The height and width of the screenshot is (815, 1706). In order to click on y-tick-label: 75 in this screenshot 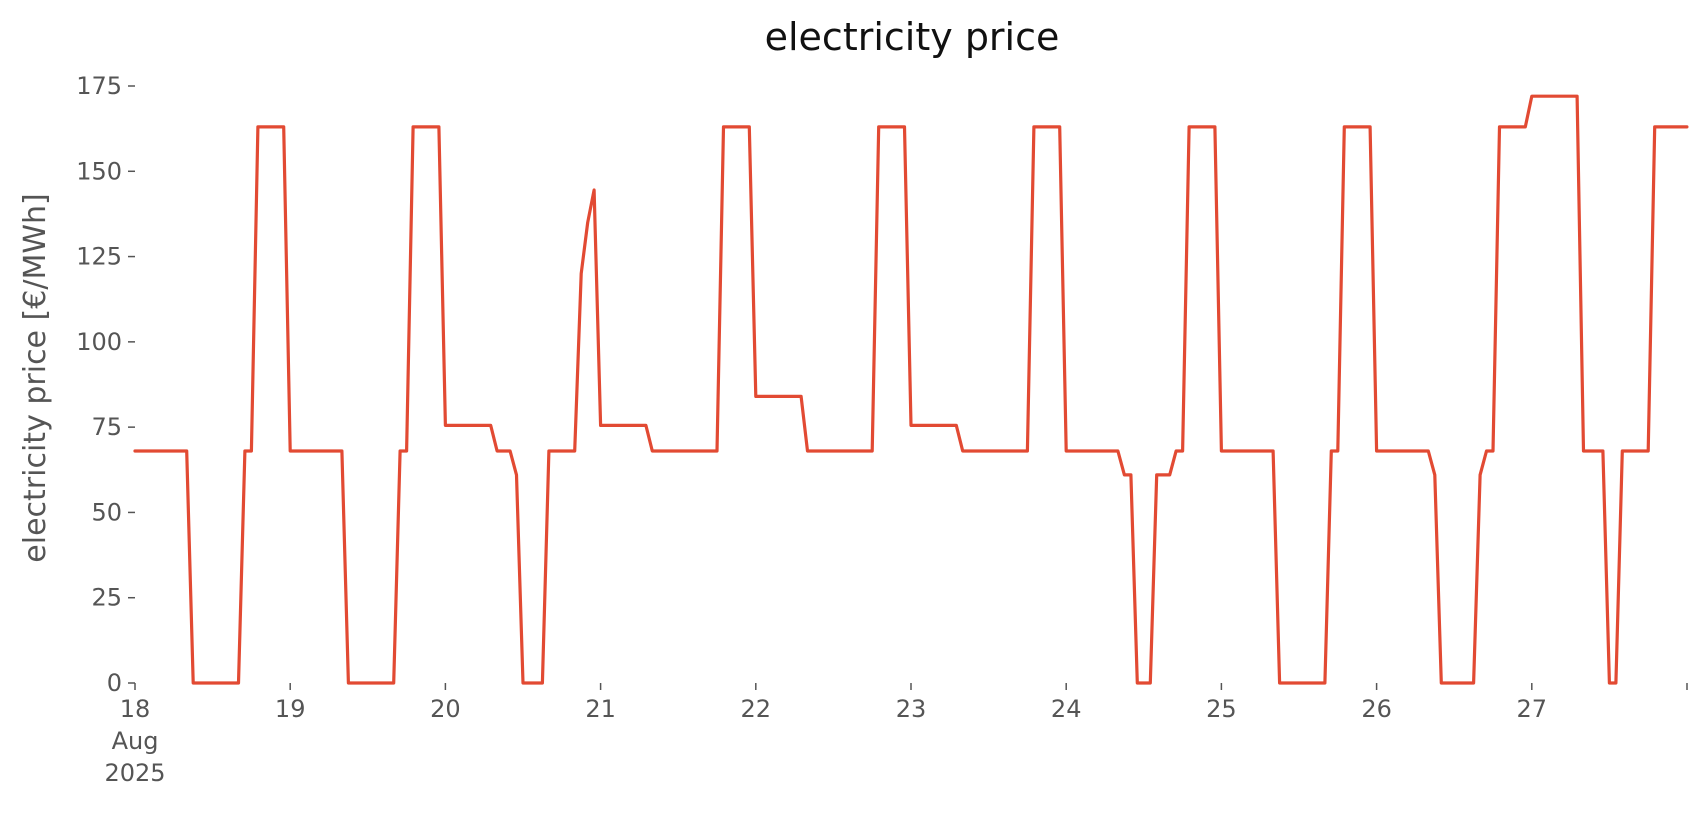, I will do `click(106, 427)`.